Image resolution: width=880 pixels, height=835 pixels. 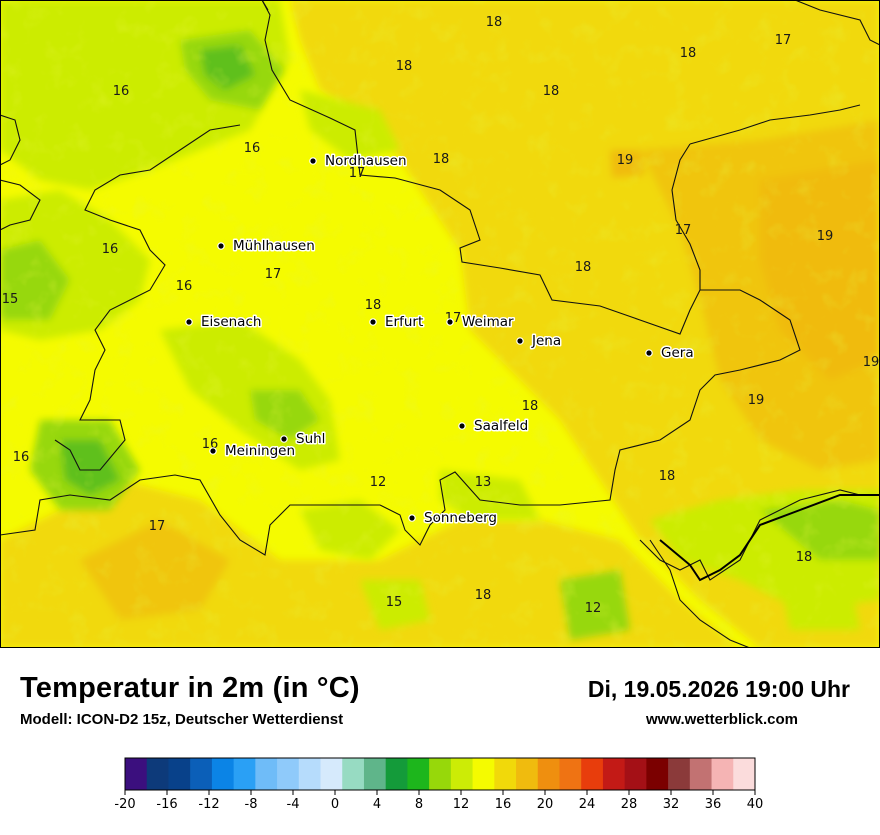 I want to click on city-label: Meiningen, so click(x=260, y=451).